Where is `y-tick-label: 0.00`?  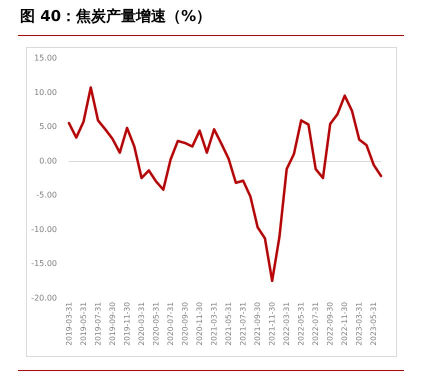
y-tick-label: 0.00 is located at coordinates (48, 161).